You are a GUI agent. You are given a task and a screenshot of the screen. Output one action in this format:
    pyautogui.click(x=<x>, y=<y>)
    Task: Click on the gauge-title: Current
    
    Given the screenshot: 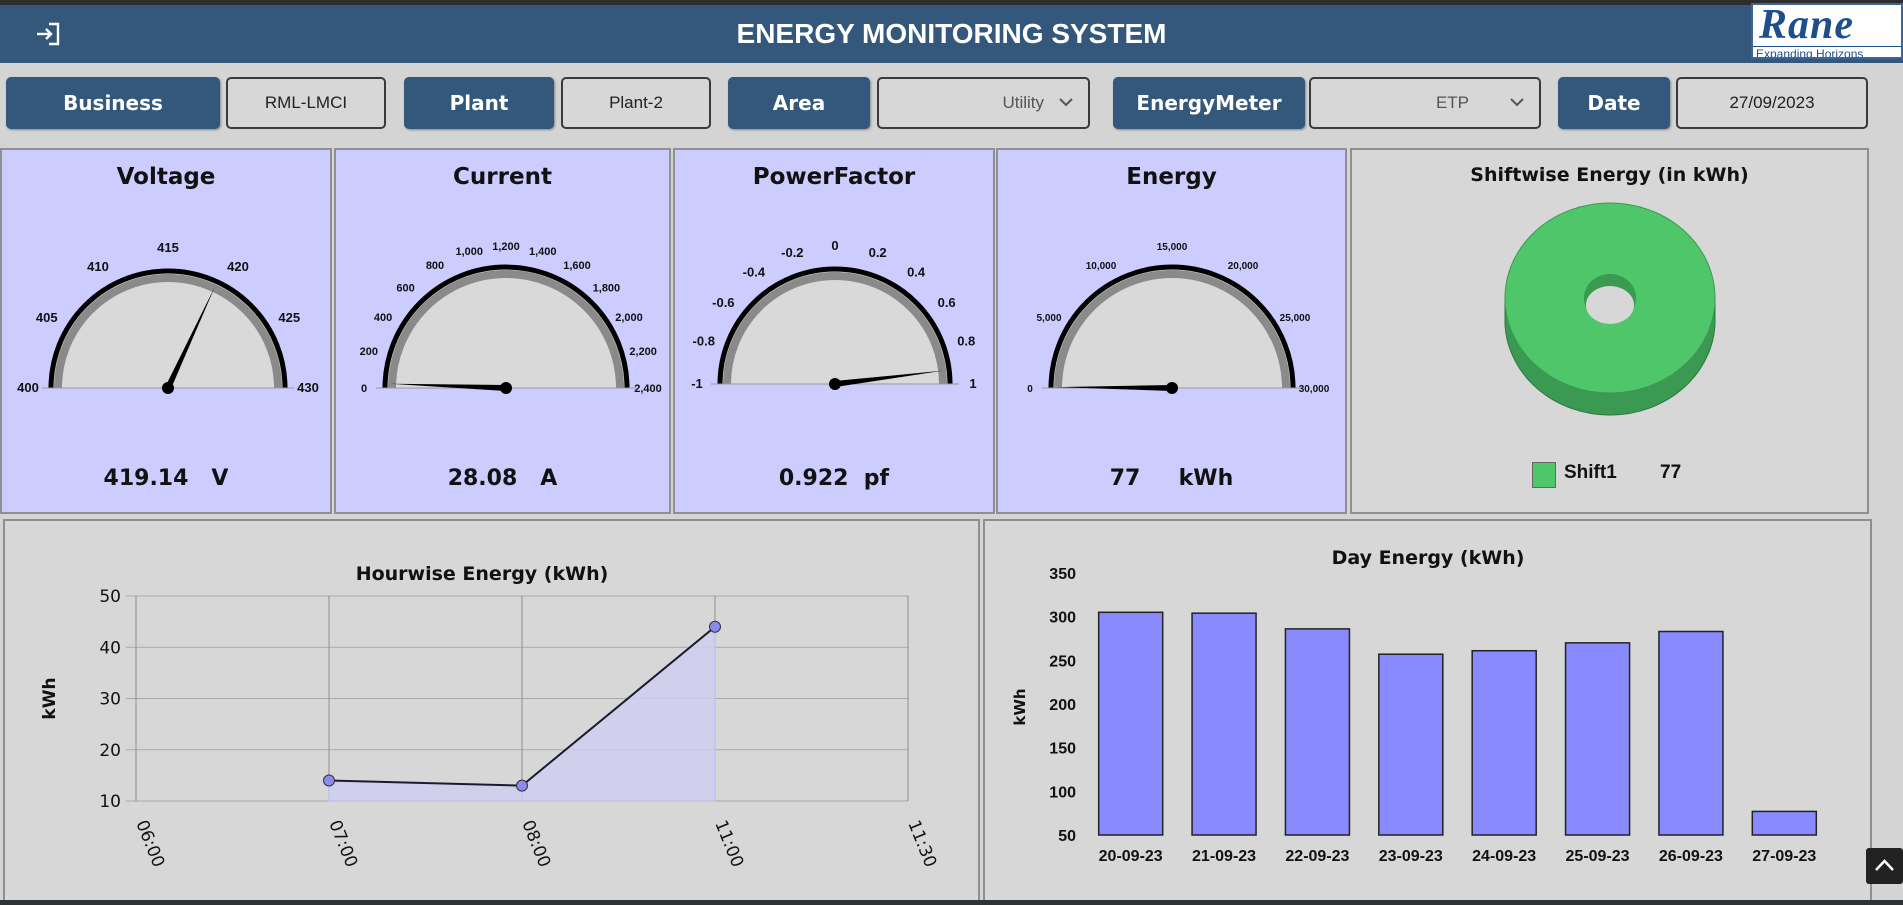 What is the action you would take?
    pyautogui.click(x=502, y=177)
    